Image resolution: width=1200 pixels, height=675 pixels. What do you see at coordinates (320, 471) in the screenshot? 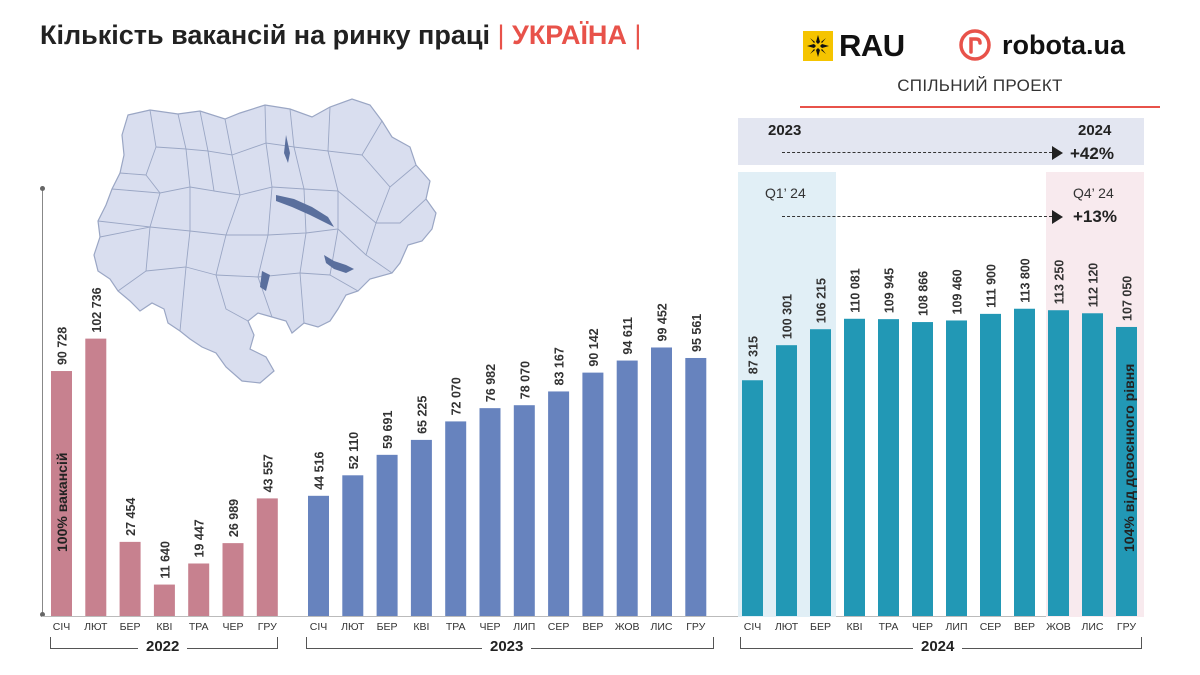
I see `value-label-2023-1: 44 516` at bounding box center [320, 471].